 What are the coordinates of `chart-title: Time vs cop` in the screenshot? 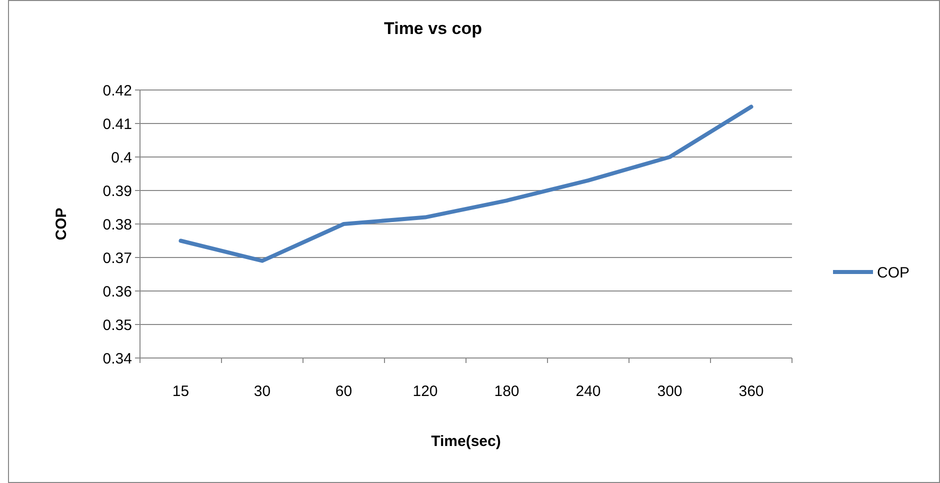 It's located at (433, 28).